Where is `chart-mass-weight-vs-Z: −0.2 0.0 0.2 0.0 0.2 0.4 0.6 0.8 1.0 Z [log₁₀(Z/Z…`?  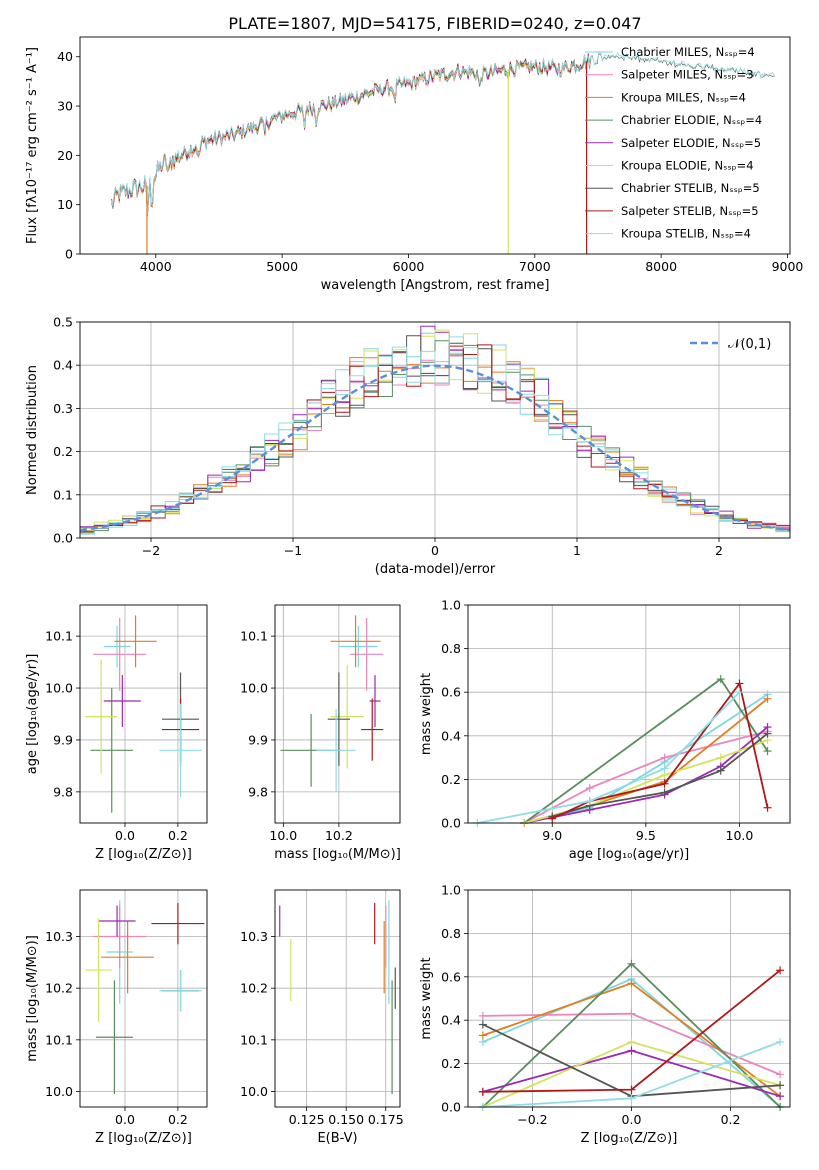 chart-mass-weight-vs-Z: −0.2 0.0 0.2 0.0 0.2 0.4 0.6 0.8 1.0 Z [log₁₀(Z/Z… is located at coordinates (605, 1014).